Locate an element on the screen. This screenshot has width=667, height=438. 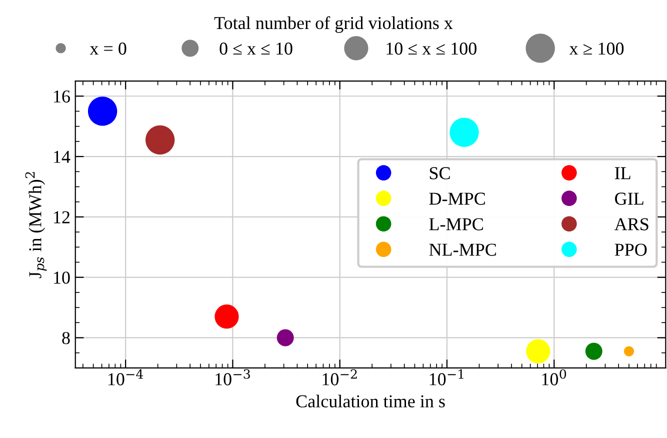
y-tick-label: 8 is located at coordinates (66, 338).